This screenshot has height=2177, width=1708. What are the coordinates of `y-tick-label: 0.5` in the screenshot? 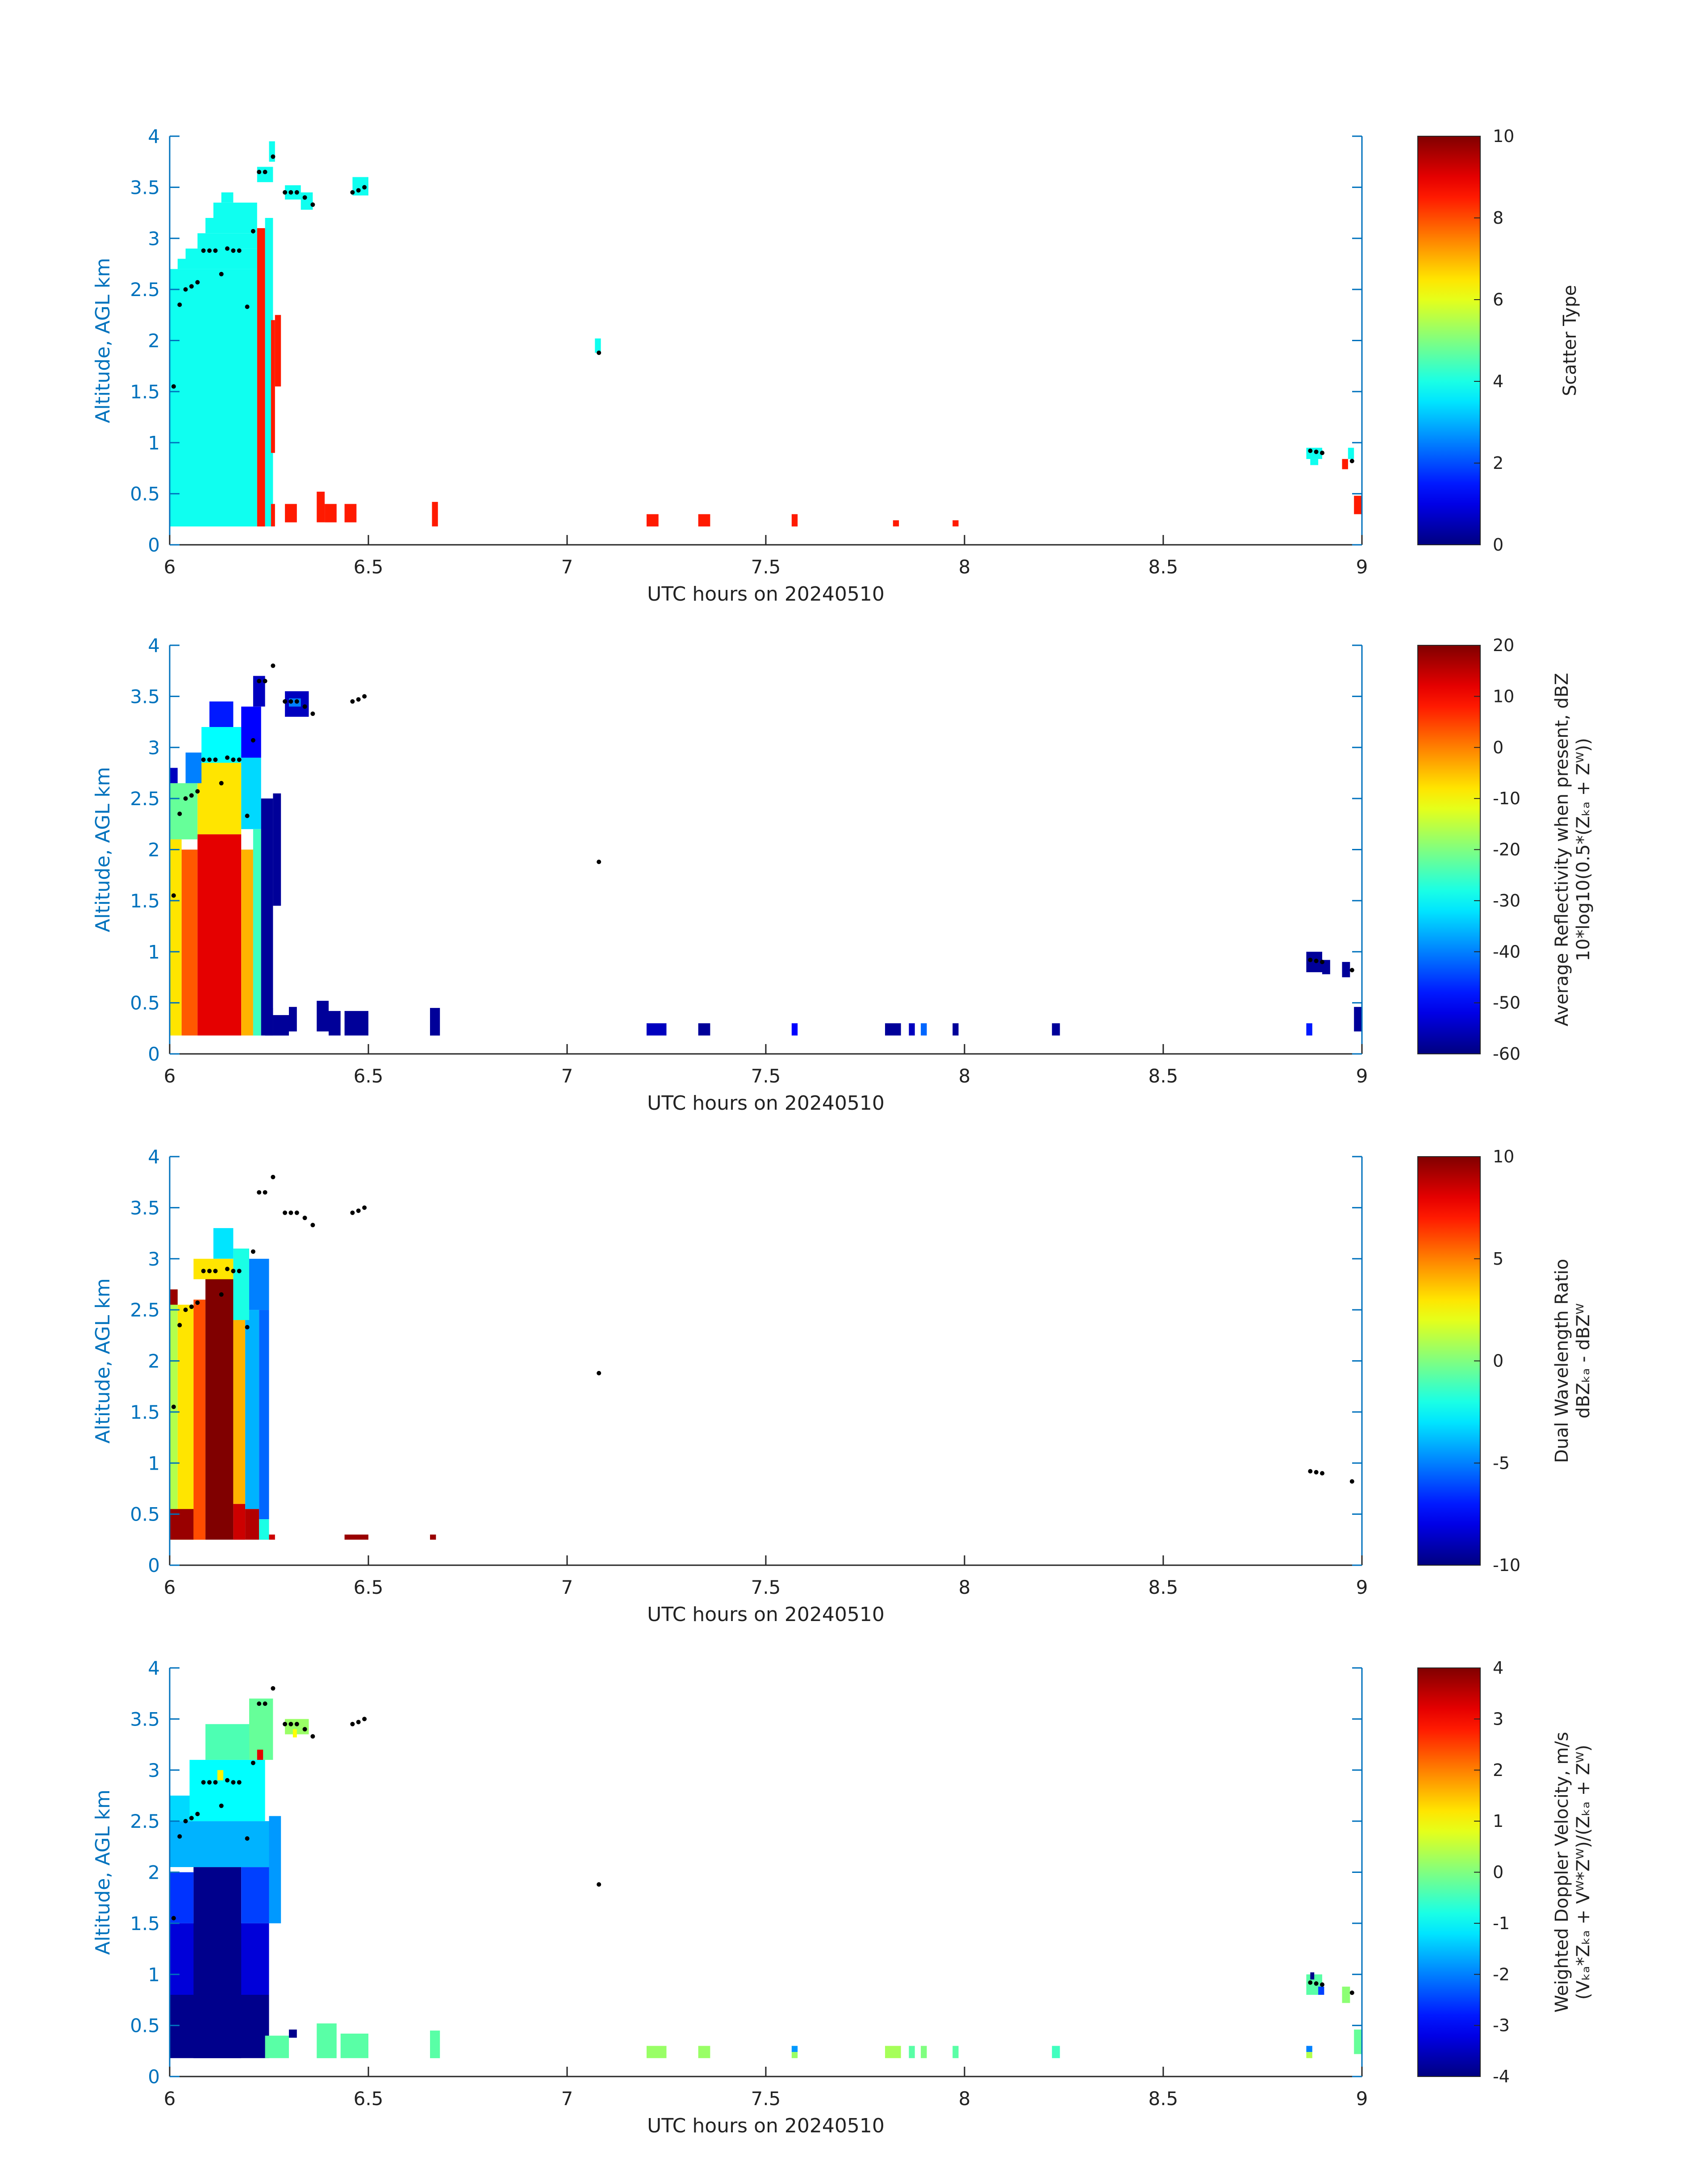 It's located at (145, 494).